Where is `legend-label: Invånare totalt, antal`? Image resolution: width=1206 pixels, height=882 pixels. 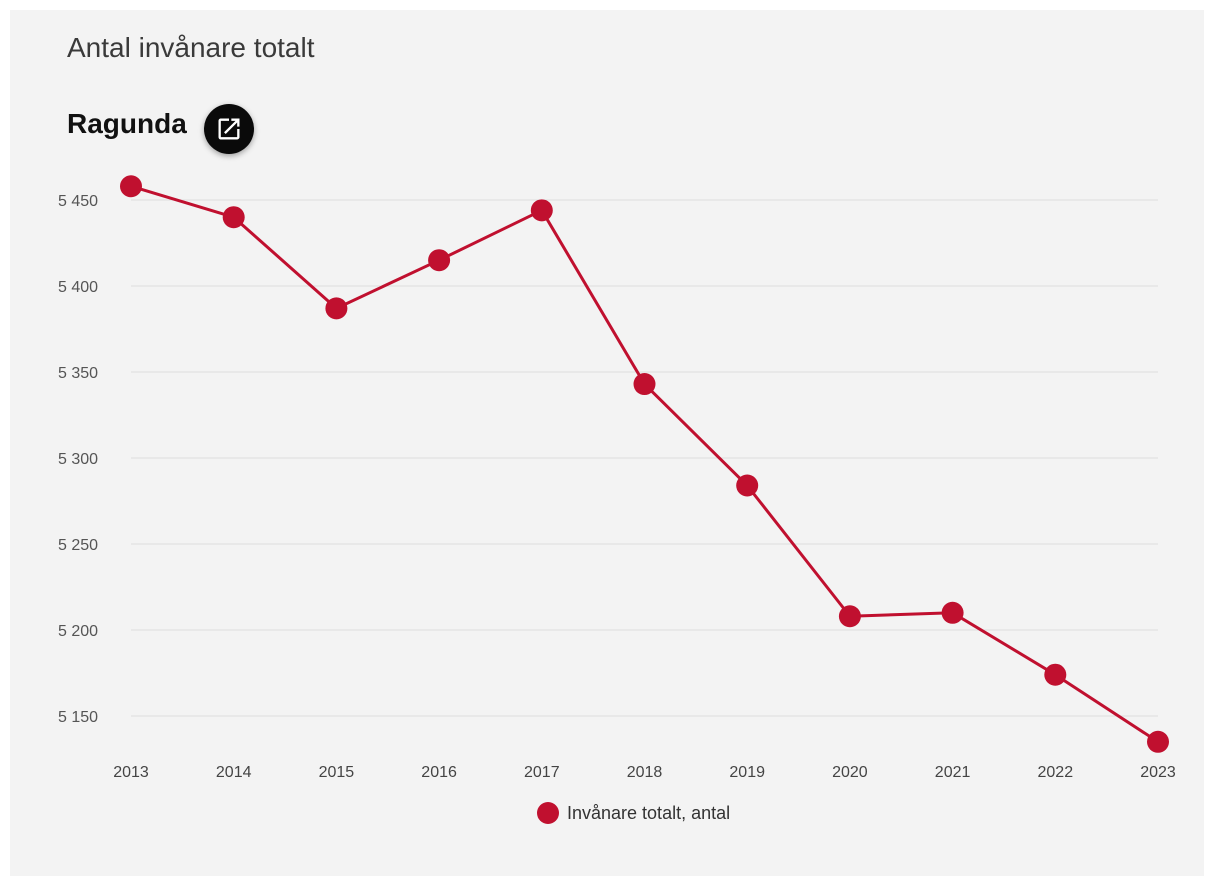
legend-label: Invånare totalt, antal is located at coordinates (649, 812).